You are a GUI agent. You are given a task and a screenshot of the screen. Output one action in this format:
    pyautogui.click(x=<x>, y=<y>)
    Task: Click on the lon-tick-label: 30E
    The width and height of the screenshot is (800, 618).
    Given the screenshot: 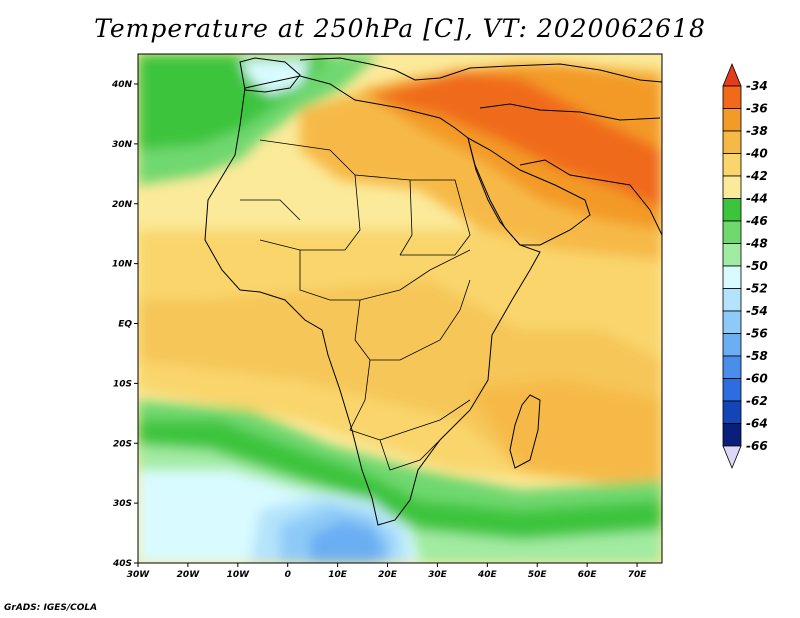 What is the action you would take?
    pyautogui.click(x=438, y=575)
    